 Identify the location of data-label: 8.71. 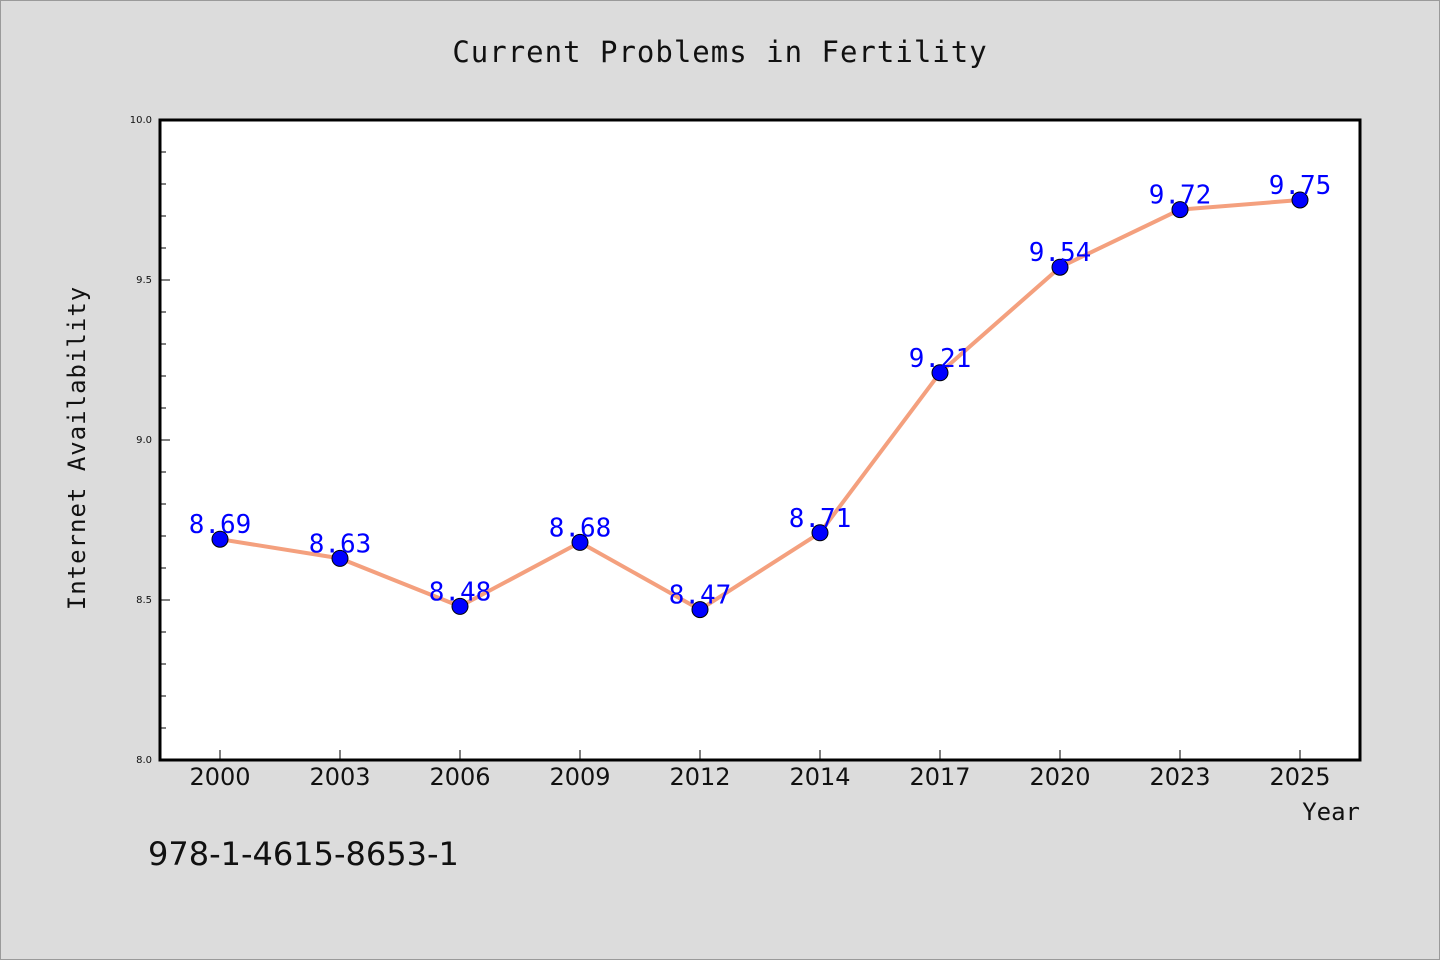
(820, 519).